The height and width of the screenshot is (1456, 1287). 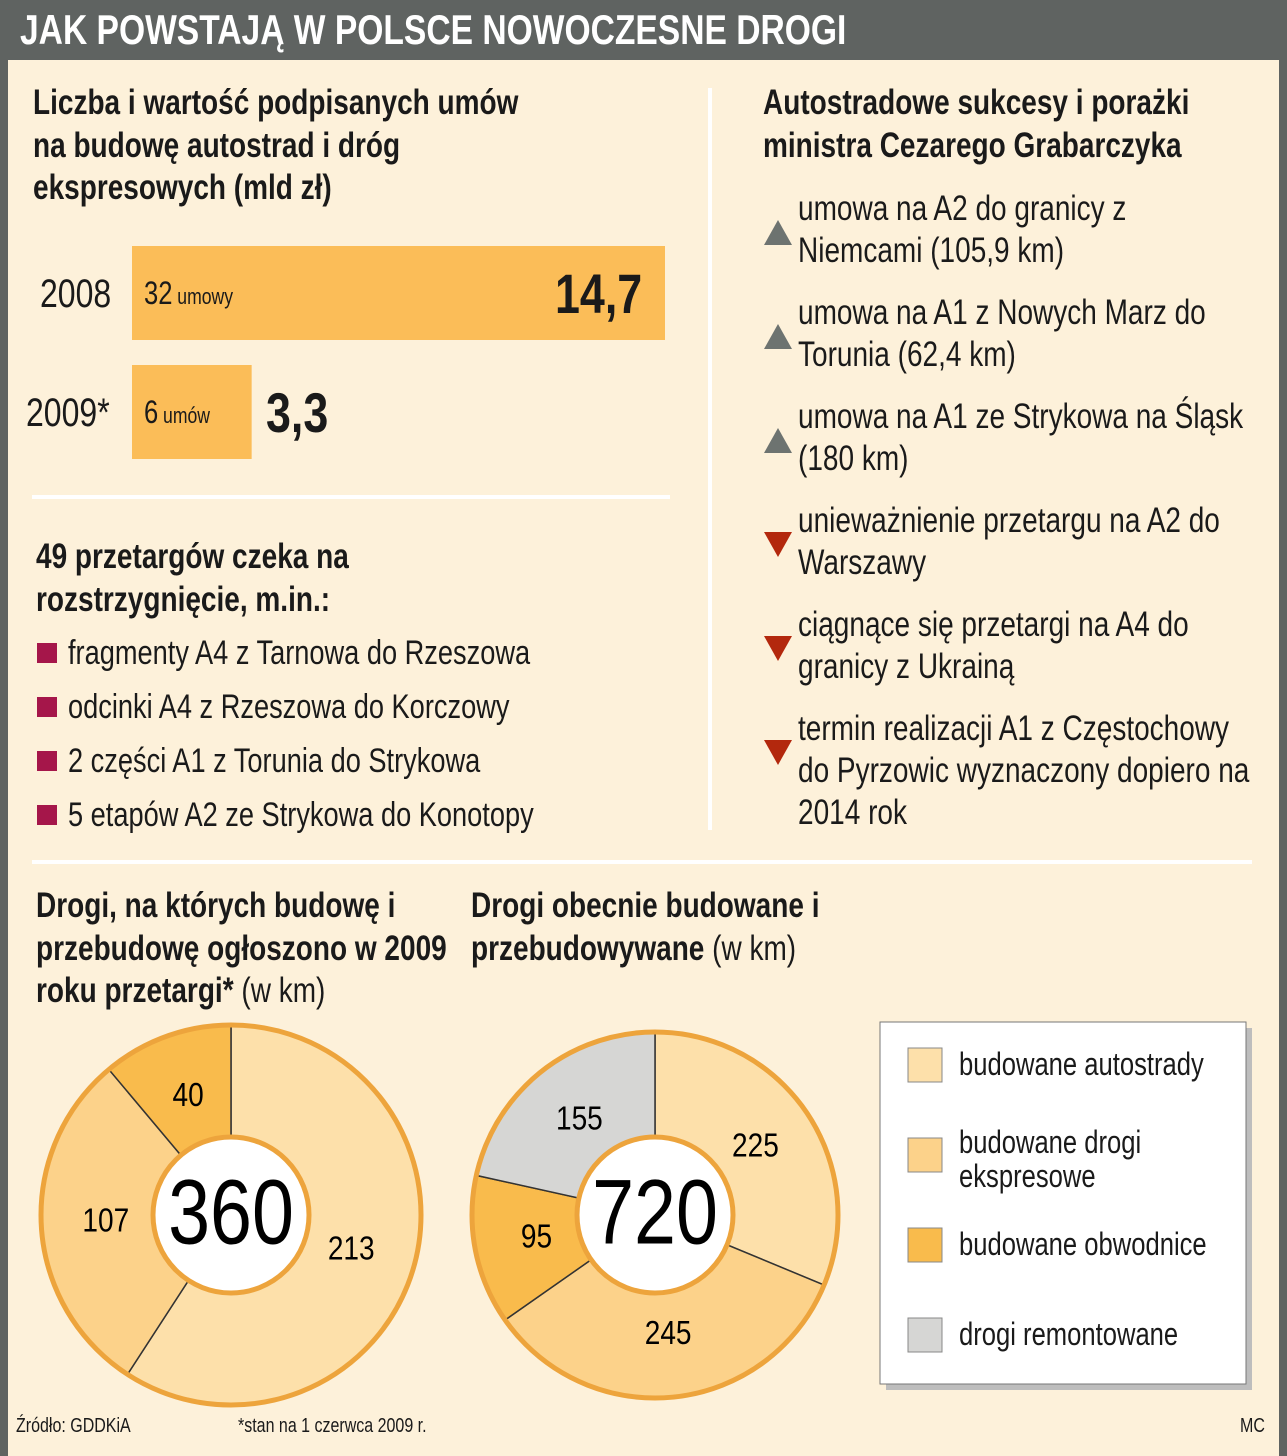 What do you see at coordinates (351, 1248) in the screenshot?
I see `slice-label: 213` at bounding box center [351, 1248].